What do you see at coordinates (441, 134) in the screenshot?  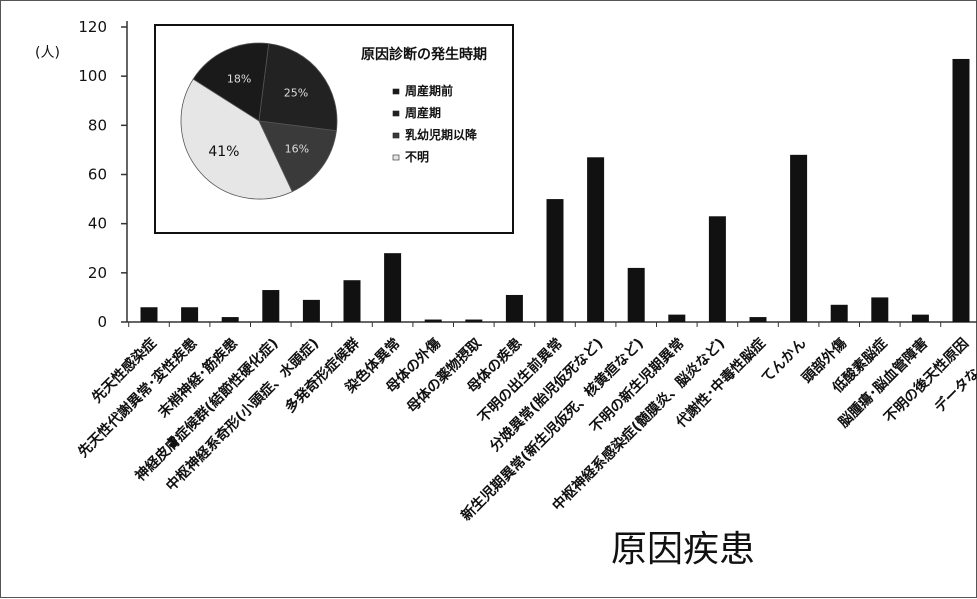 I see `pie-legend-label: 乳幼児期以降` at bounding box center [441, 134].